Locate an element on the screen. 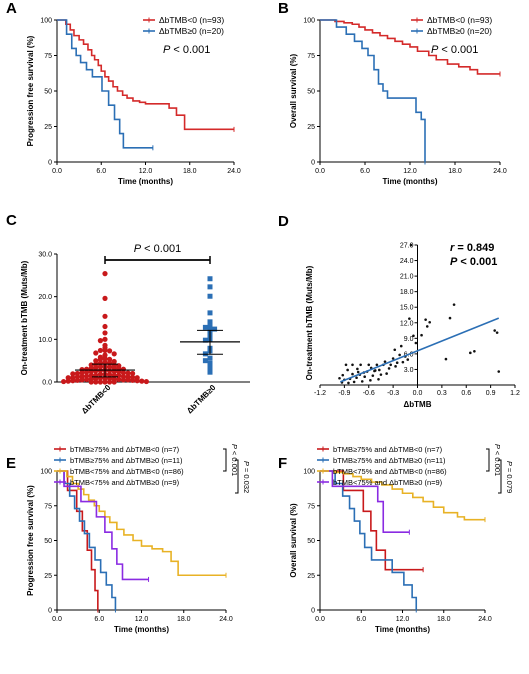 This screenshot has width=529, height=674. panel-letter: B is located at coordinates (283, 8).